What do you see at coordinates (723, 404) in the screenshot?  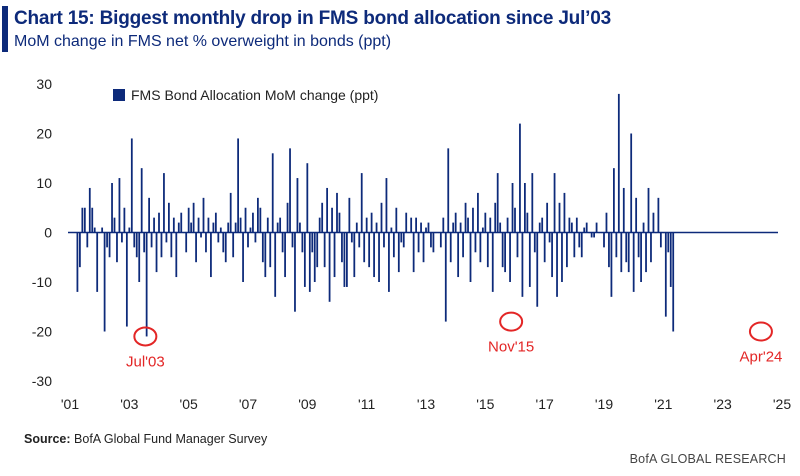 I see `x-tick-label: '23` at bounding box center [723, 404].